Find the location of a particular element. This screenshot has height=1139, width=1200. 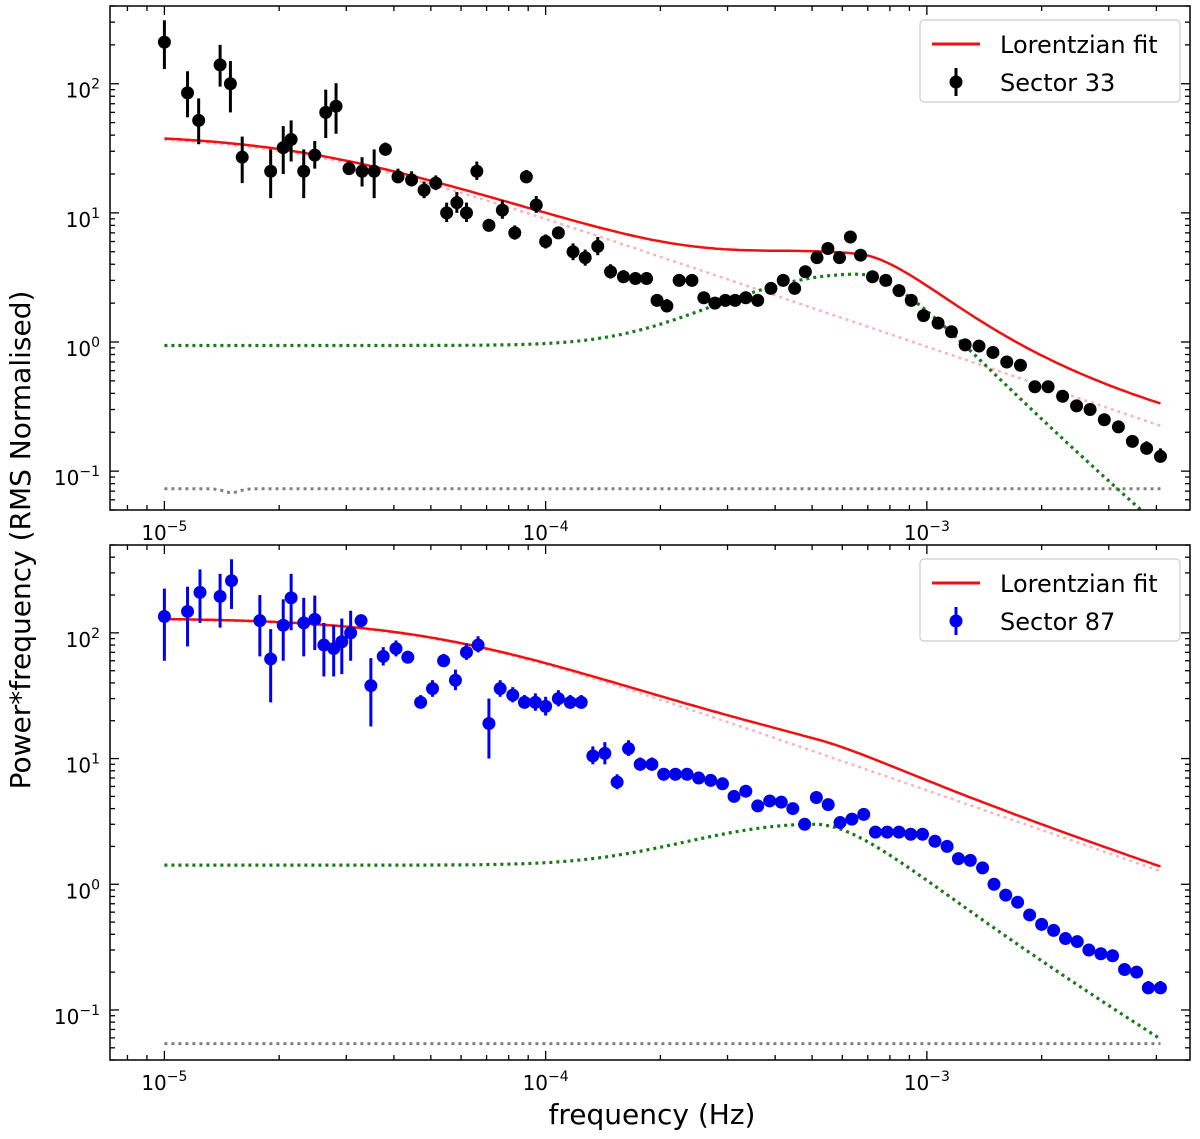

legend-top: Lorentzian fit Sector 33 is located at coordinates (1050, 61).